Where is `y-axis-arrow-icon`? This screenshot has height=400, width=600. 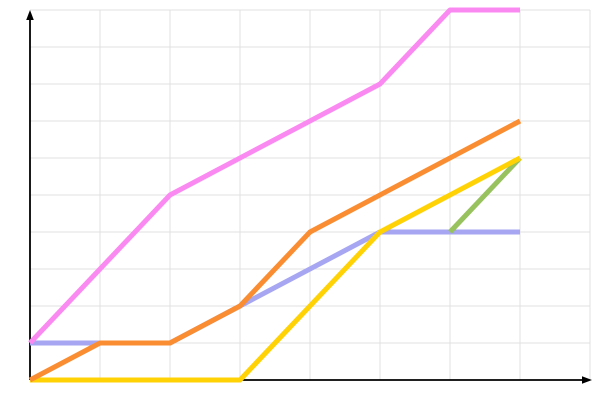 y-axis-arrow-icon is located at coordinates (30, 15).